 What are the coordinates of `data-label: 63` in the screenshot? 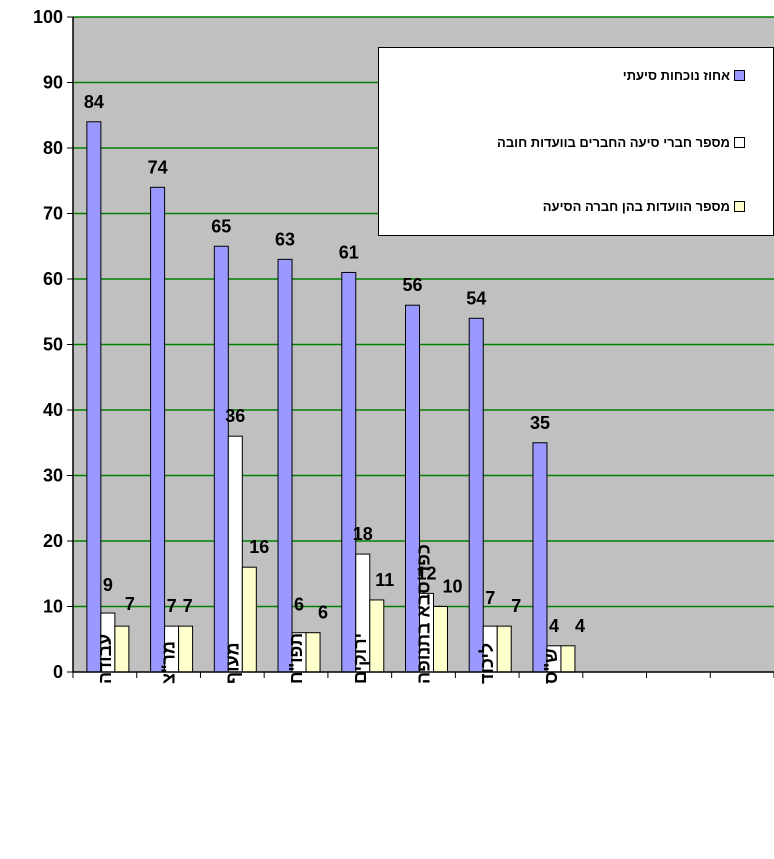 It's located at (285, 239).